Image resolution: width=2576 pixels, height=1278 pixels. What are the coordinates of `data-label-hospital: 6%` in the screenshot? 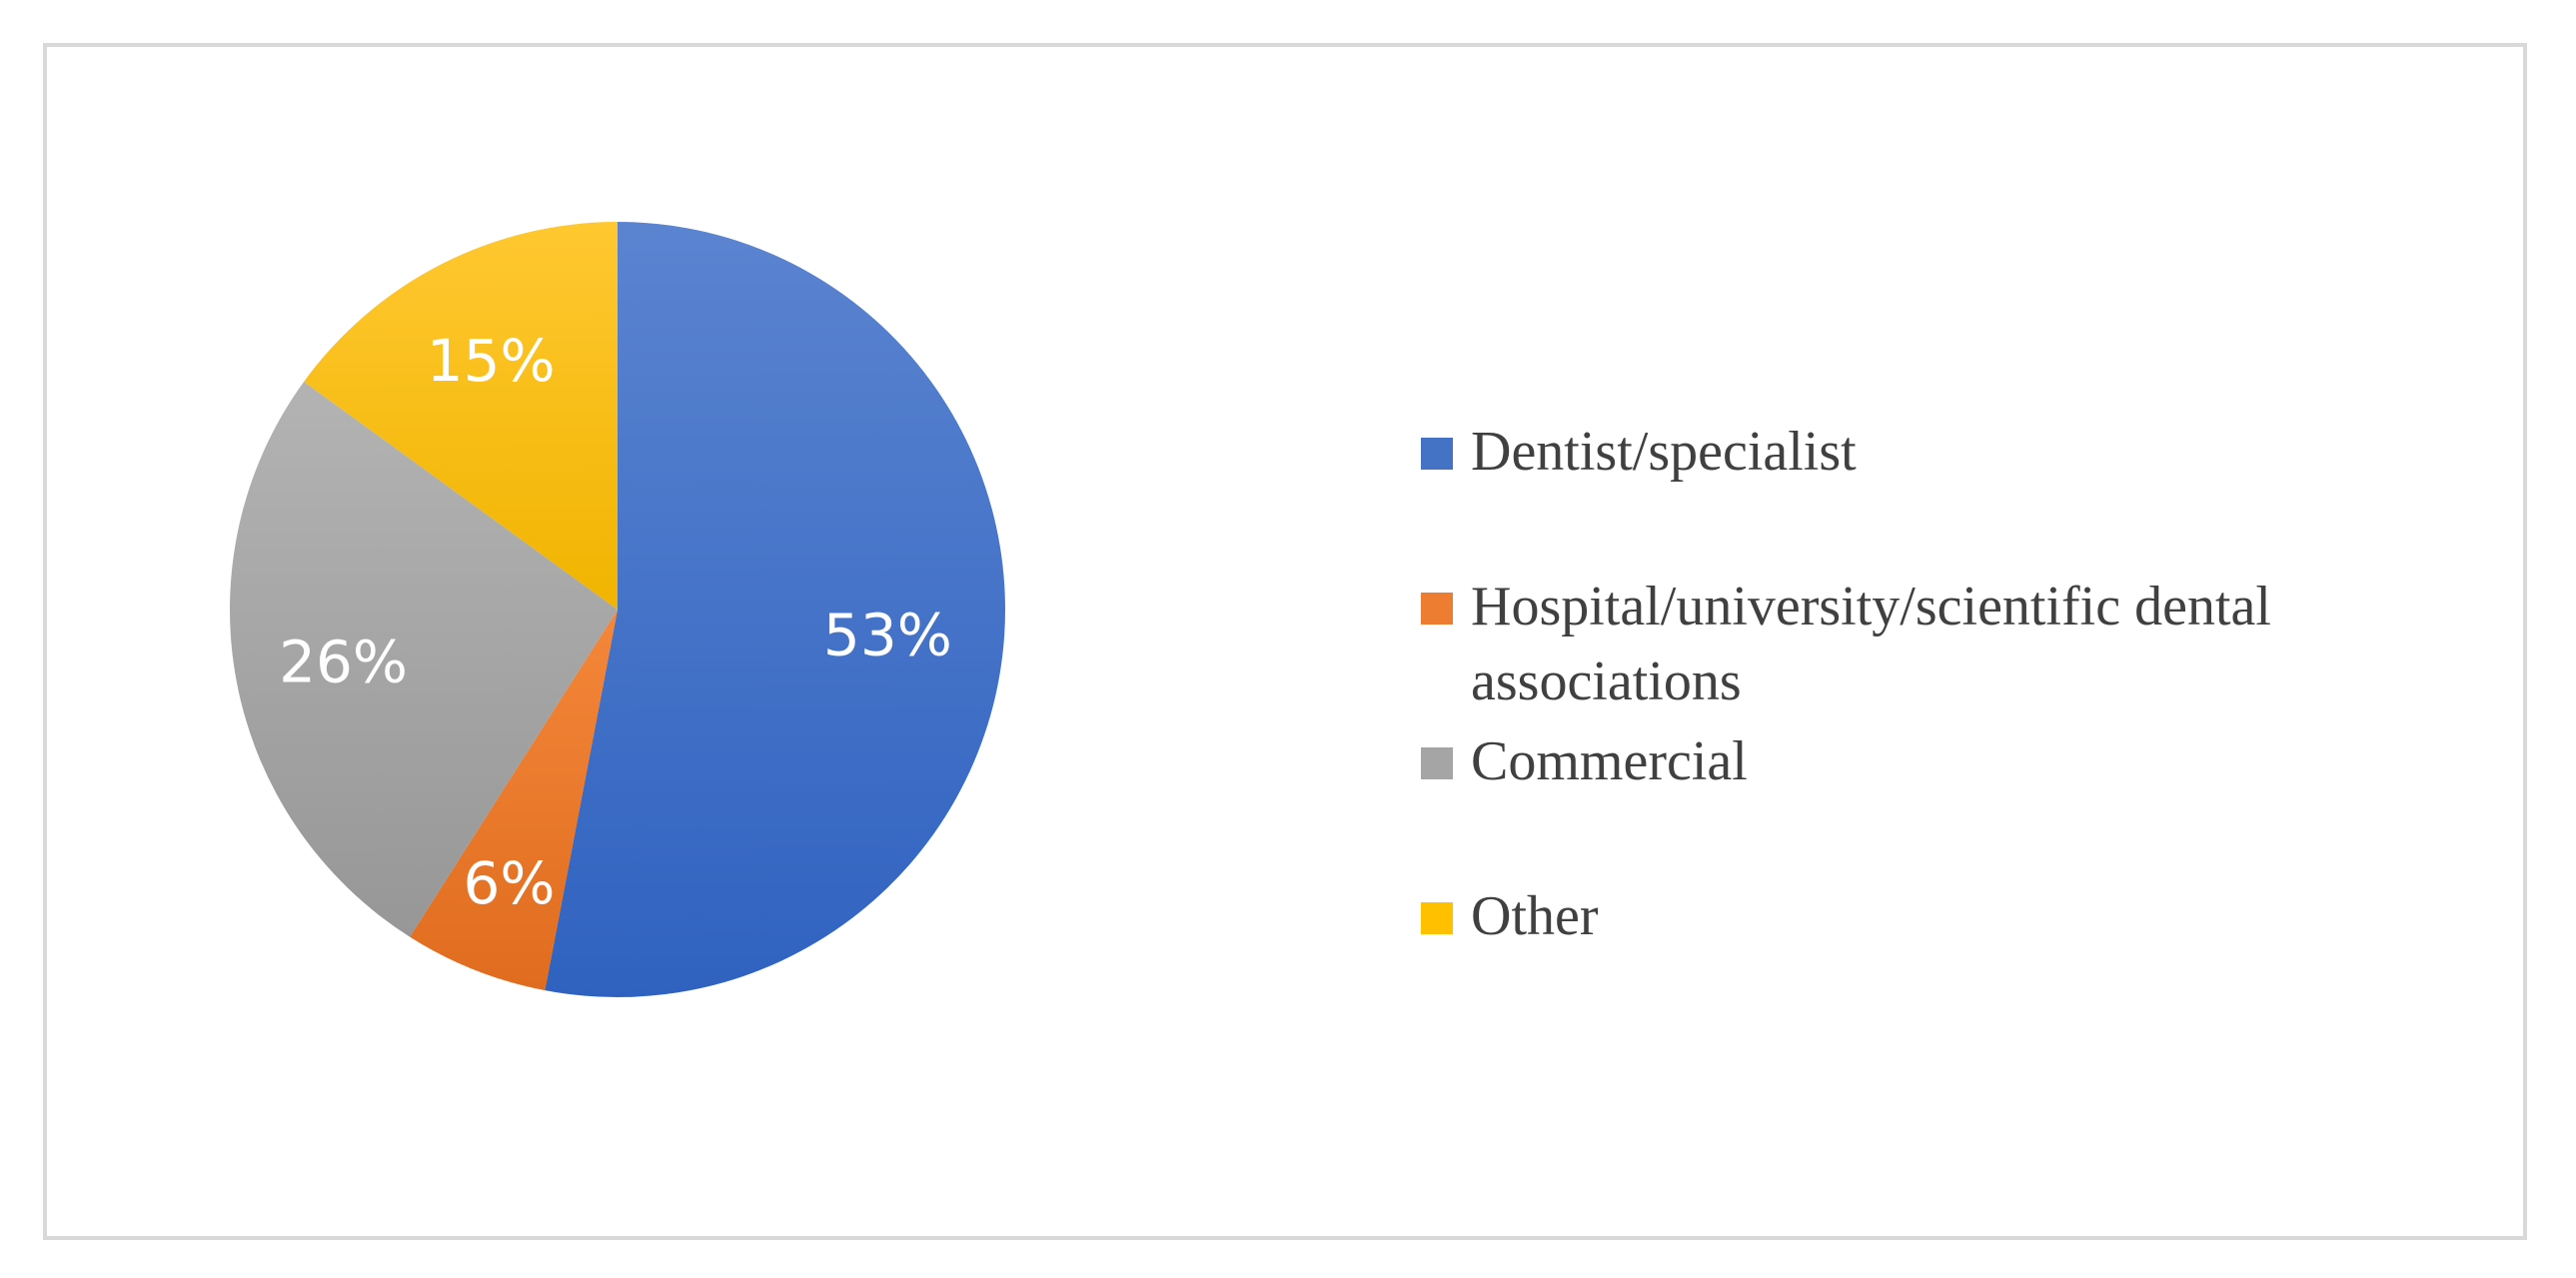 It's located at (509, 883).